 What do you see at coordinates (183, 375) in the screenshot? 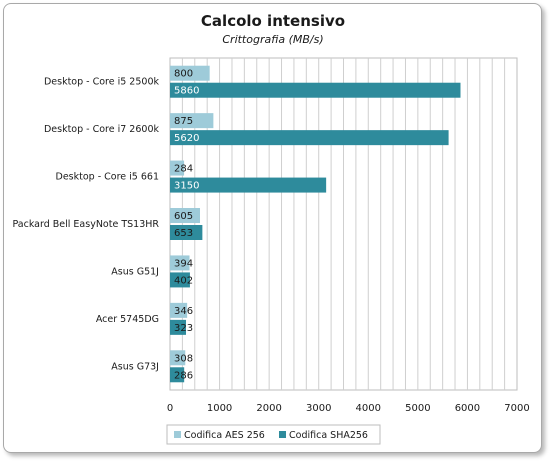
I see `data-label: 286` at bounding box center [183, 375].